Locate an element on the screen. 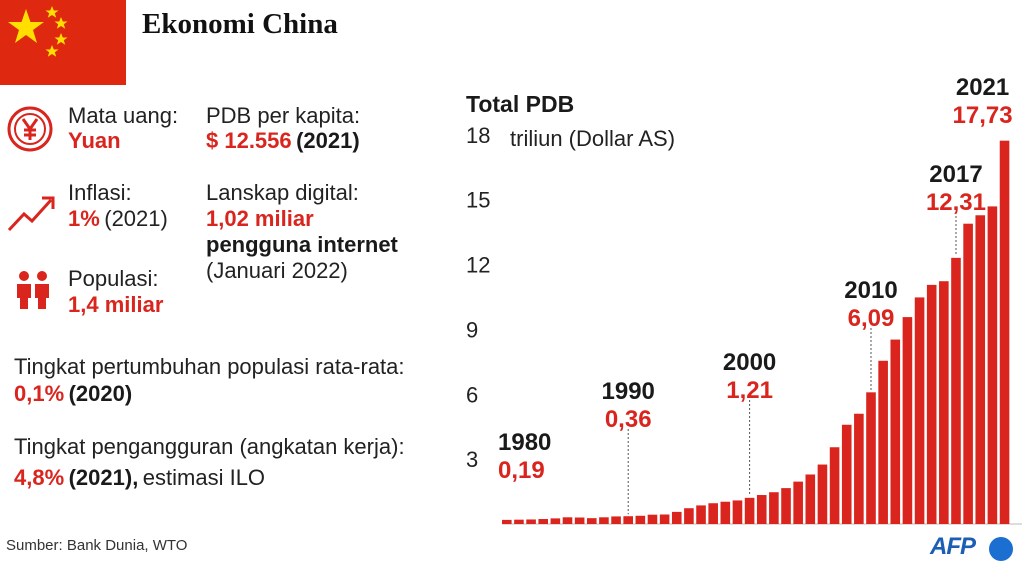  annotation-year-2021: 2021 is located at coordinates (982, 87).